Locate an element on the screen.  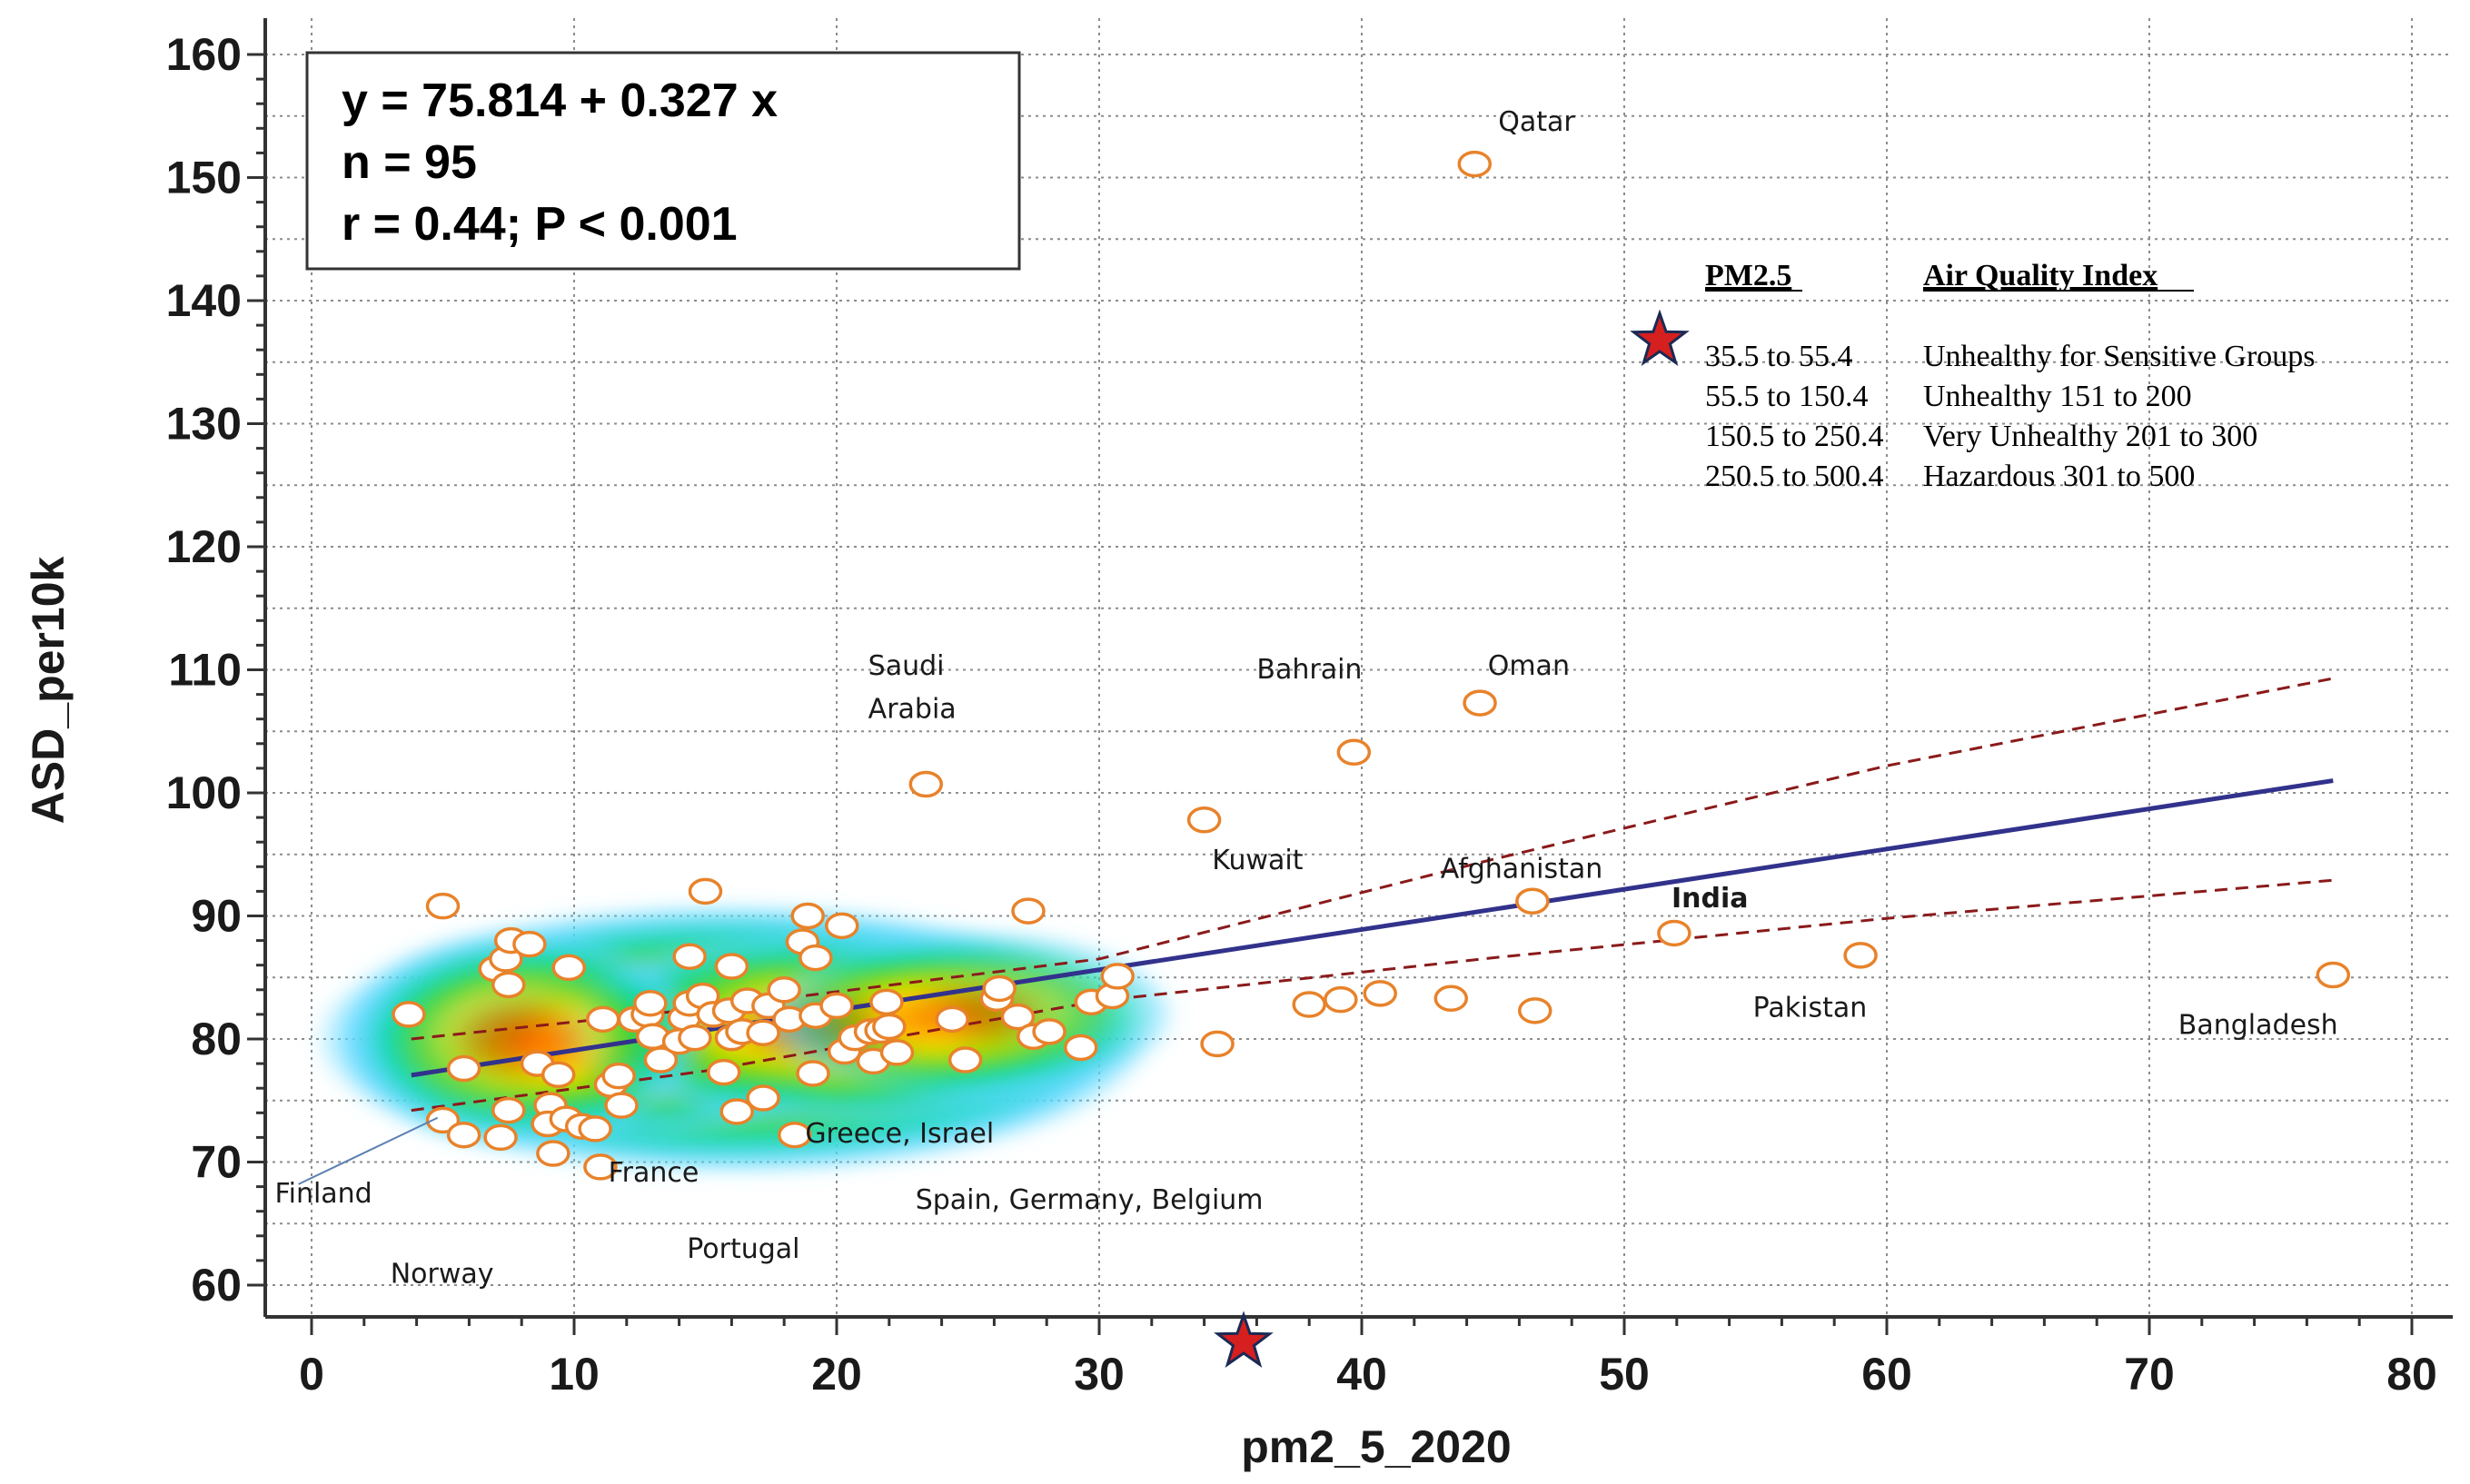
country-label-norway: Norway is located at coordinates (442, 1274).